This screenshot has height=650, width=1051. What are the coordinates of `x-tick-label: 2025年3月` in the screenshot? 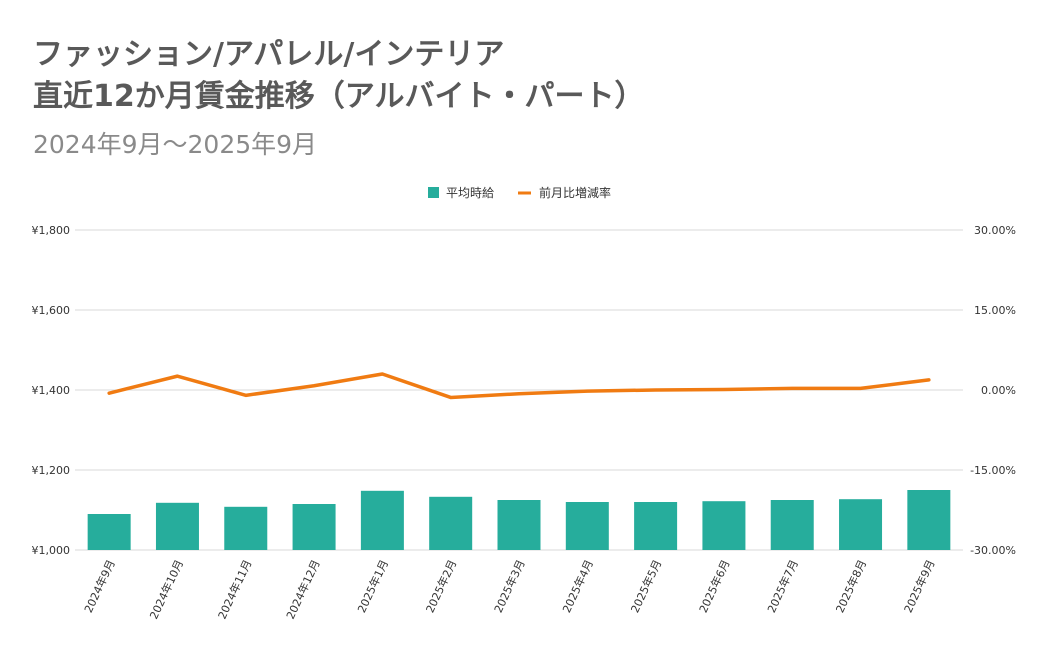 It's located at (509, 586).